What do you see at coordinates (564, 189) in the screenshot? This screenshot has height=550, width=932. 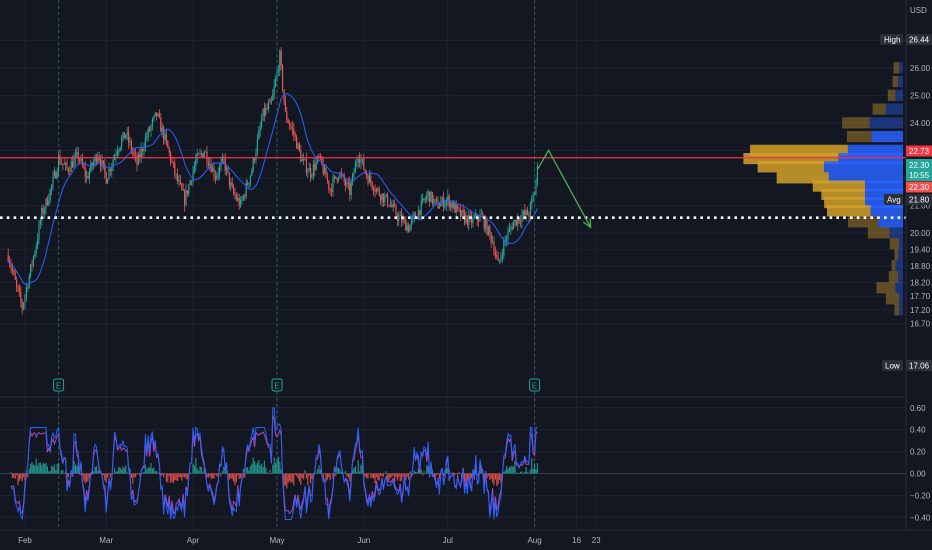 I see `forecast-arrow` at bounding box center [564, 189].